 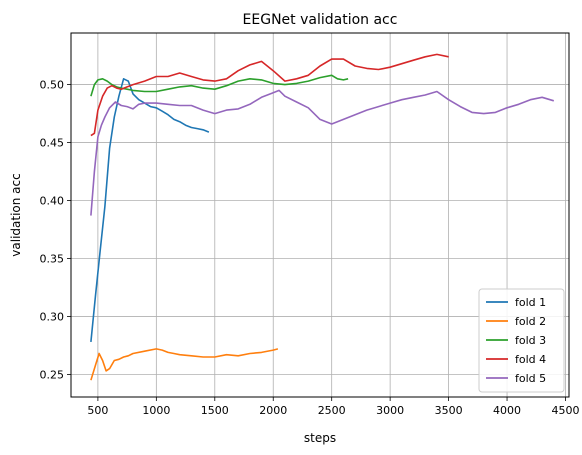 What do you see at coordinates (97, 410) in the screenshot?
I see `x-tick-label: 500` at bounding box center [97, 410].